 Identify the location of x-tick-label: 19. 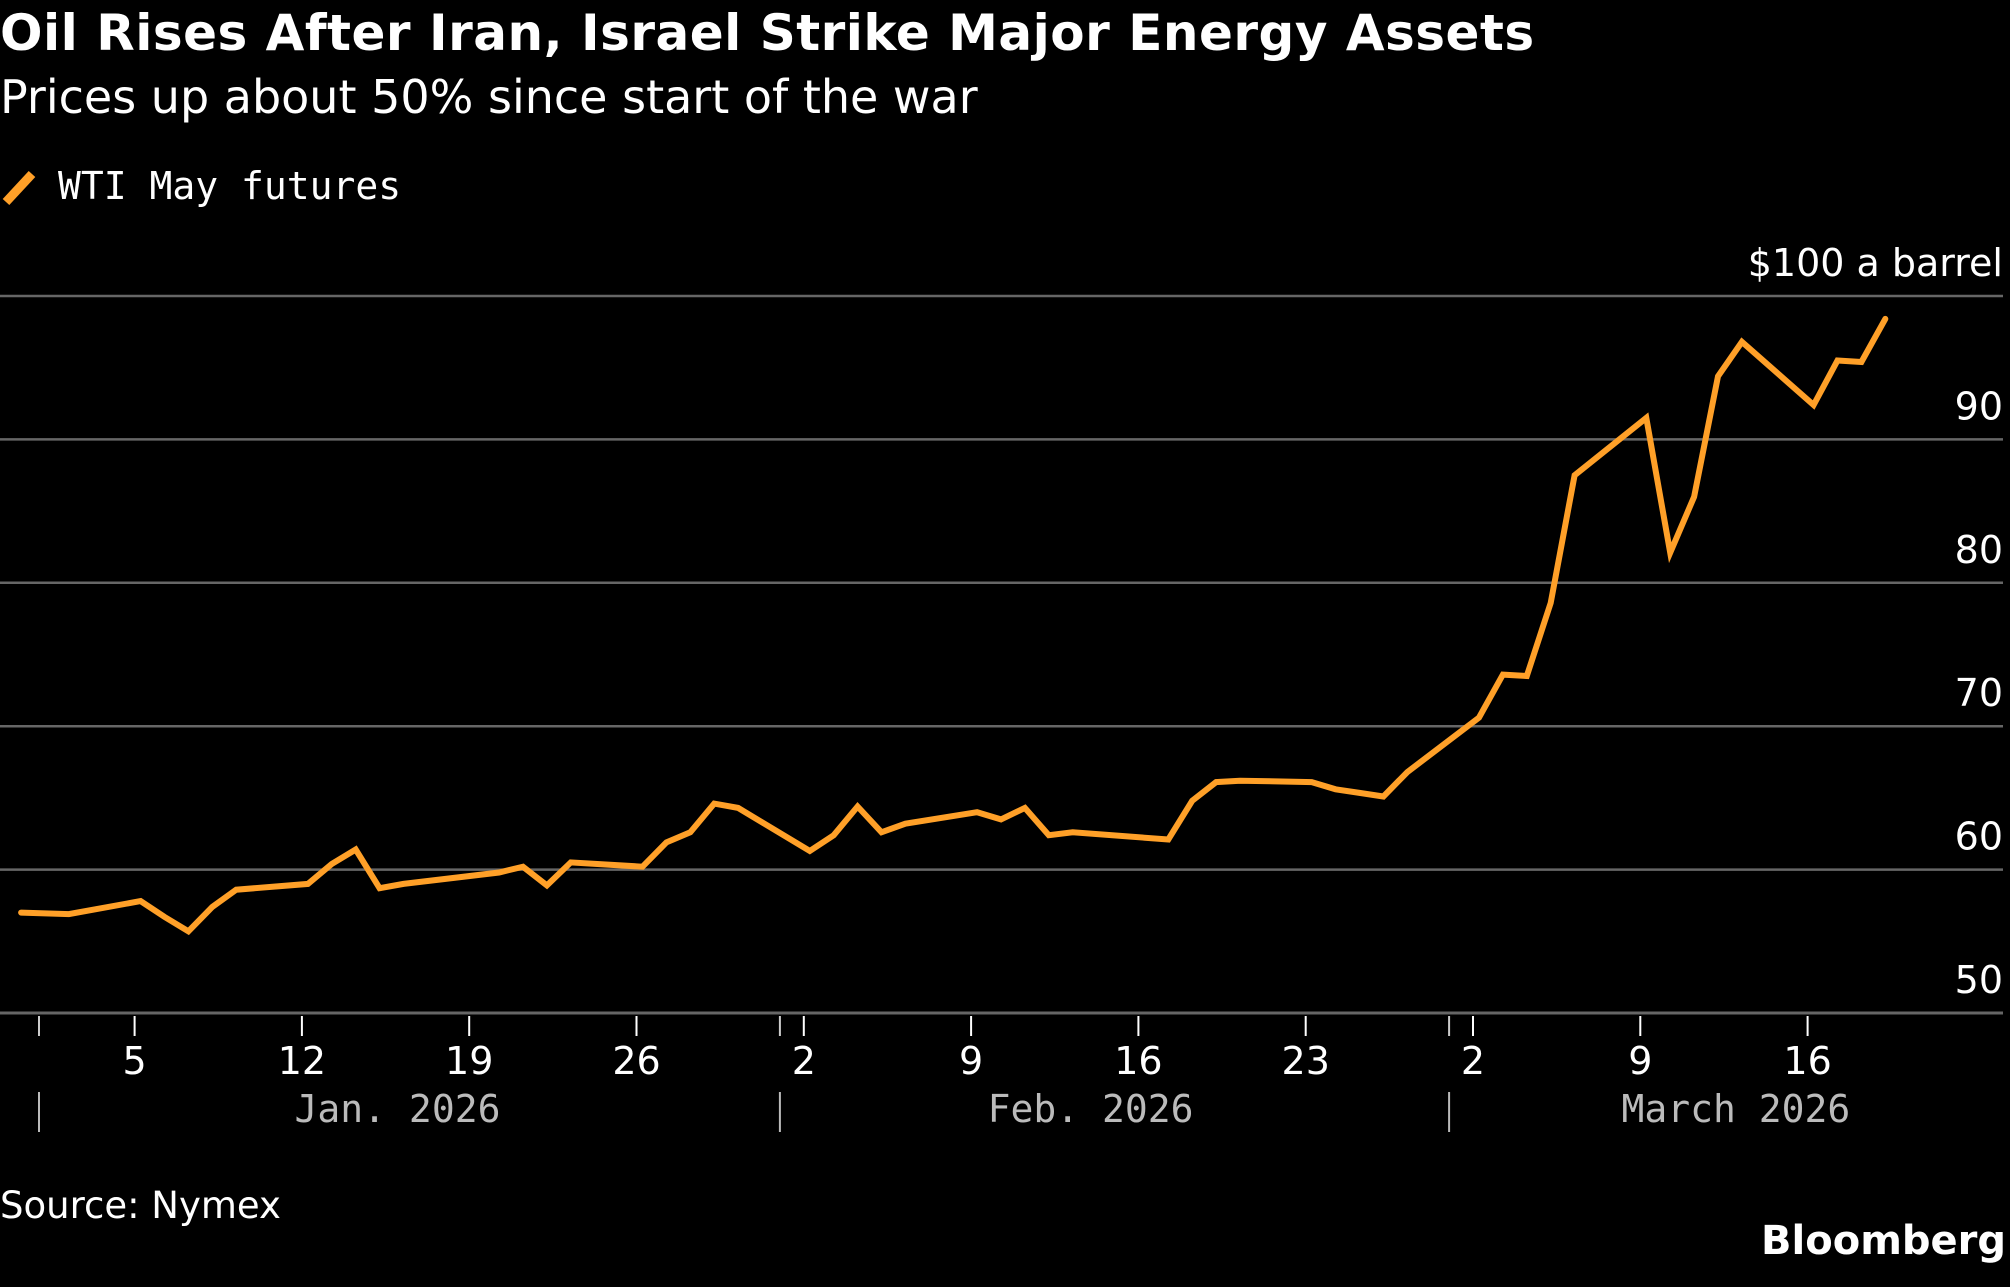
(469, 1061).